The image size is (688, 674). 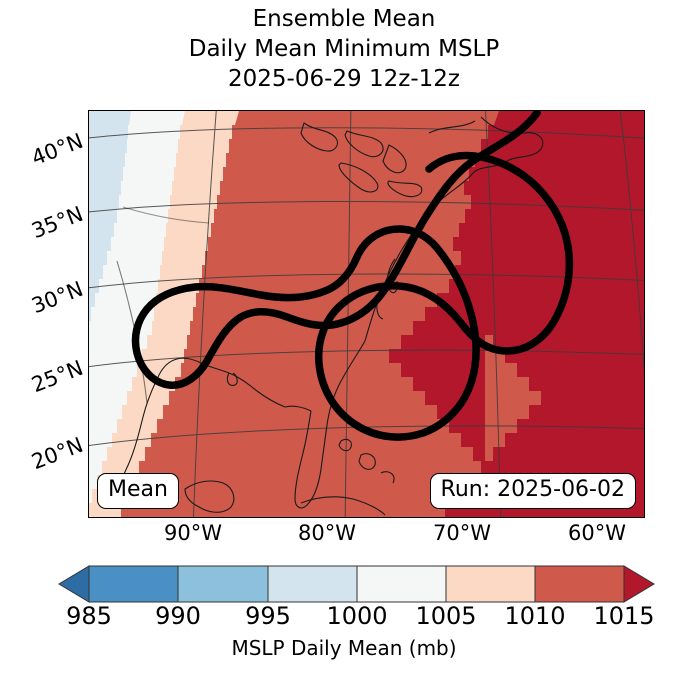 I want to click on mean-annotation-label: Mean, so click(x=138, y=489).